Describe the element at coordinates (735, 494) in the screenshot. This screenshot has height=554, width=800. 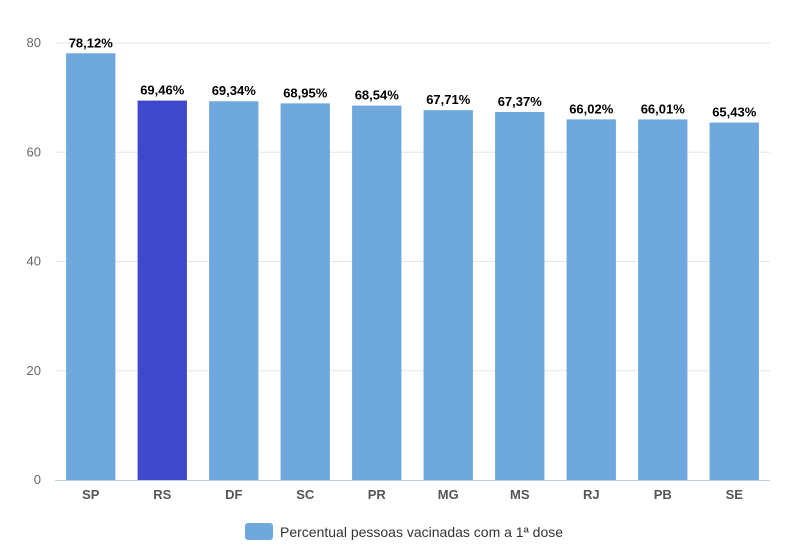
I see `x-tick-label-se: SE` at that location.